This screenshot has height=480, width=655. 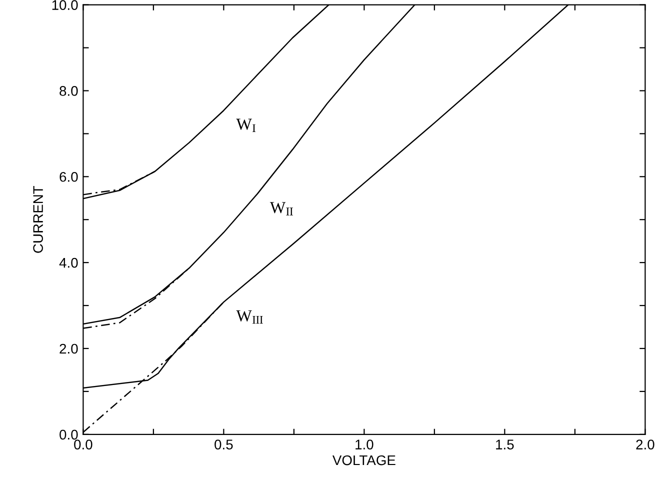 What do you see at coordinates (38, 219) in the screenshot?
I see `y-axis-title: CURRENT` at bounding box center [38, 219].